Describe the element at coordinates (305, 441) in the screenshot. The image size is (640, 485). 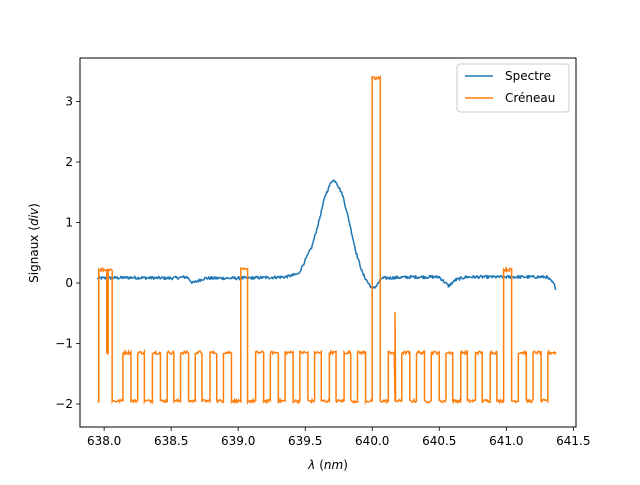
I see `x-tick-label: 639.5` at that location.